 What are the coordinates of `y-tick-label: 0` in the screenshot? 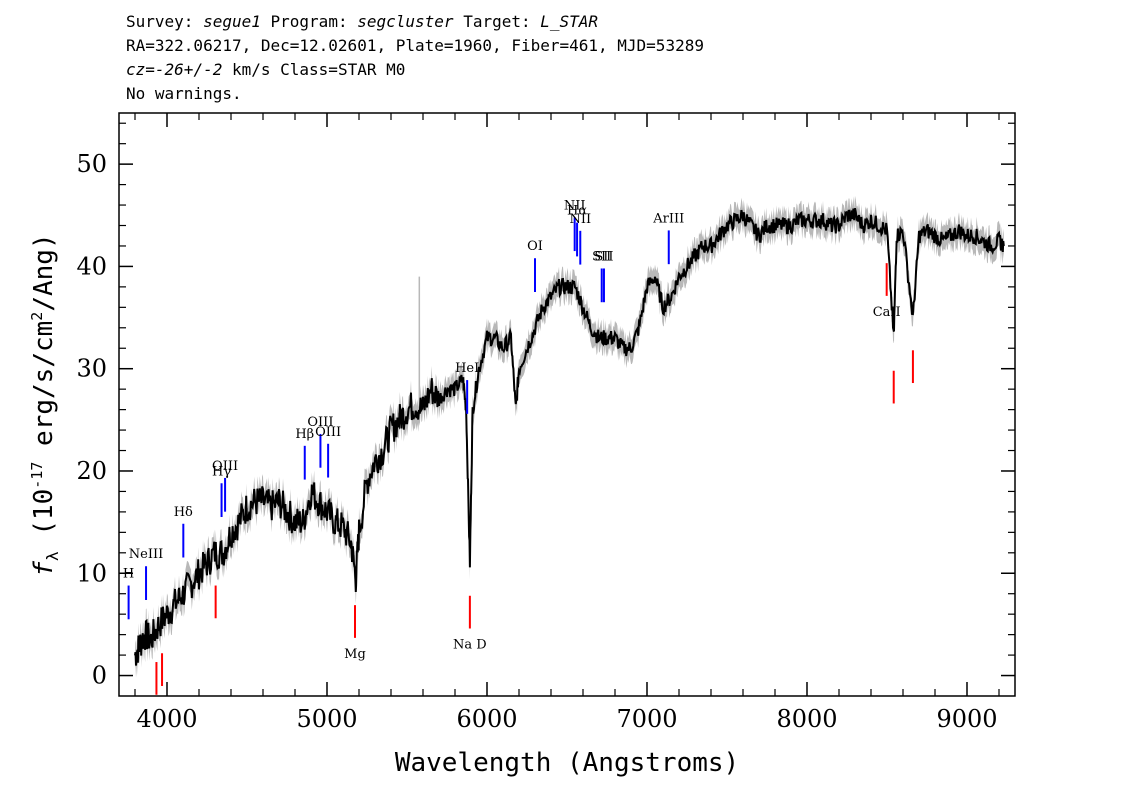 It's located at (99, 676).